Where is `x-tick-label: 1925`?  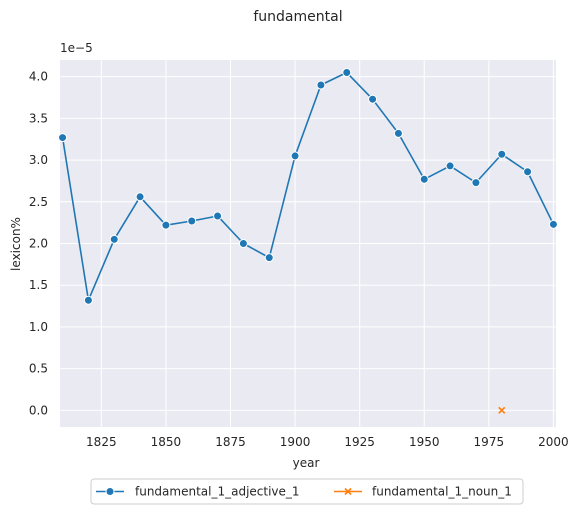 x-tick-label: 1925 is located at coordinates (359, 442).